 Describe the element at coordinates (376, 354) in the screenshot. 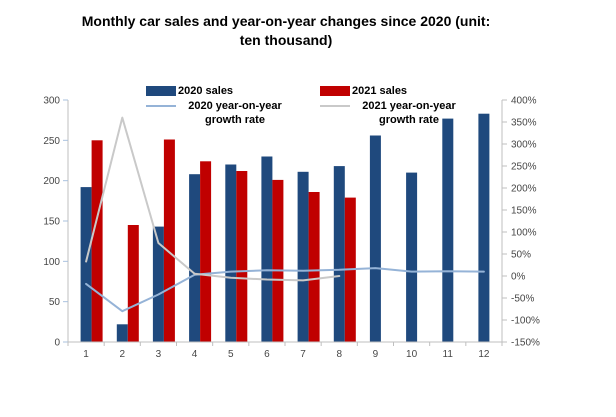

I see `x-axis-tick-label: 9` at that location.